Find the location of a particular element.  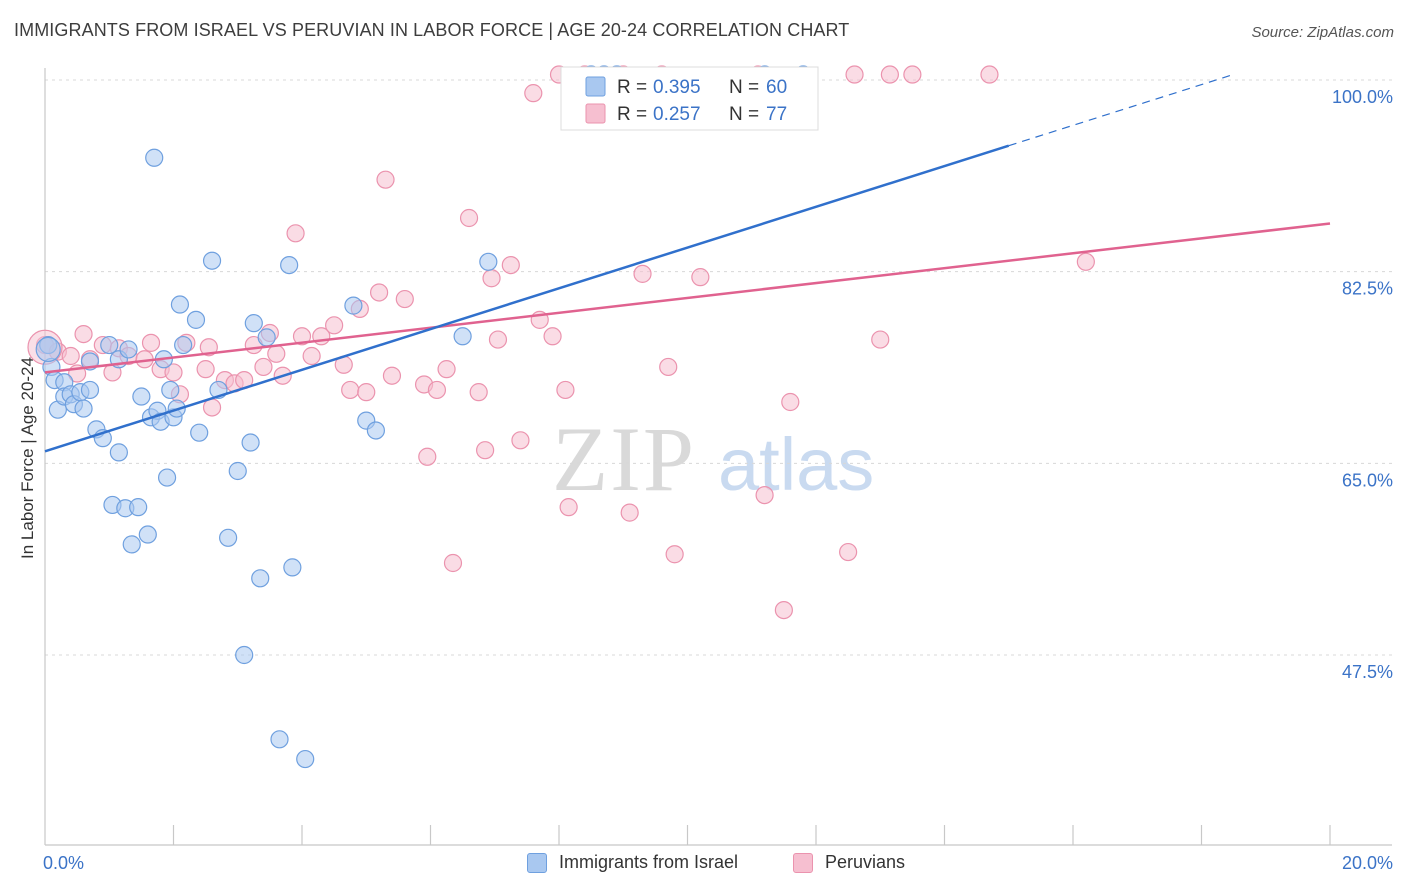

source-label: Source: ZipAtlas.com is located at coordinates (1322, 32).